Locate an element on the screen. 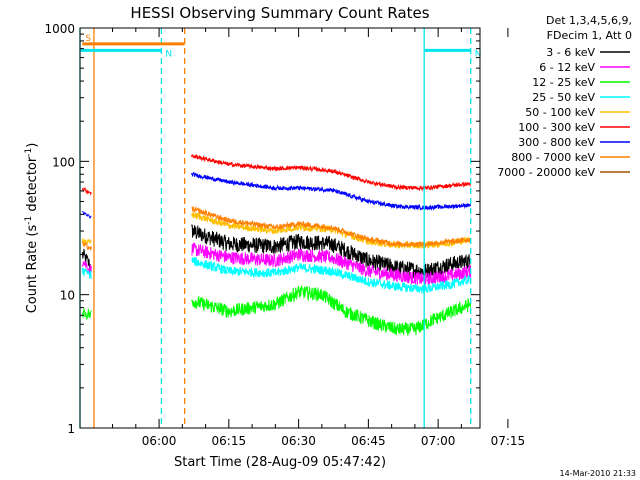  flag-label-0: S is located at coordinates (88, 39).